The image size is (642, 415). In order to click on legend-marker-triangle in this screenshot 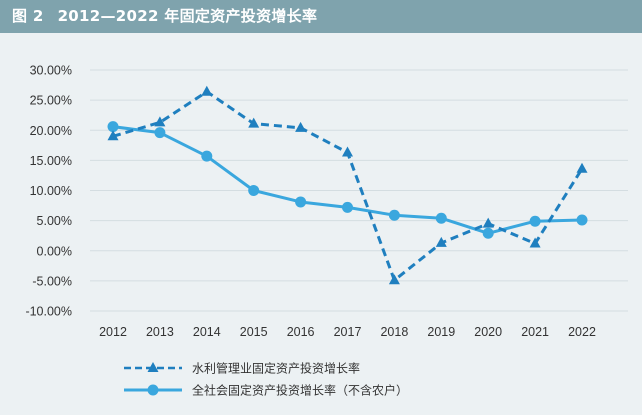, I will do `click(153, 367)`.